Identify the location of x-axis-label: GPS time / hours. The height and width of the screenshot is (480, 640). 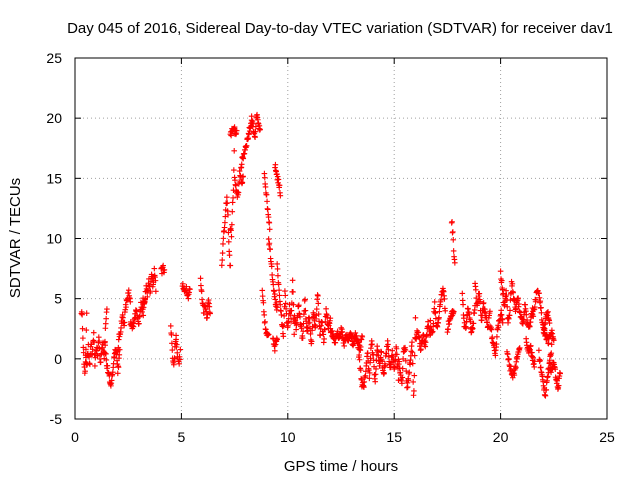
(341, 466).